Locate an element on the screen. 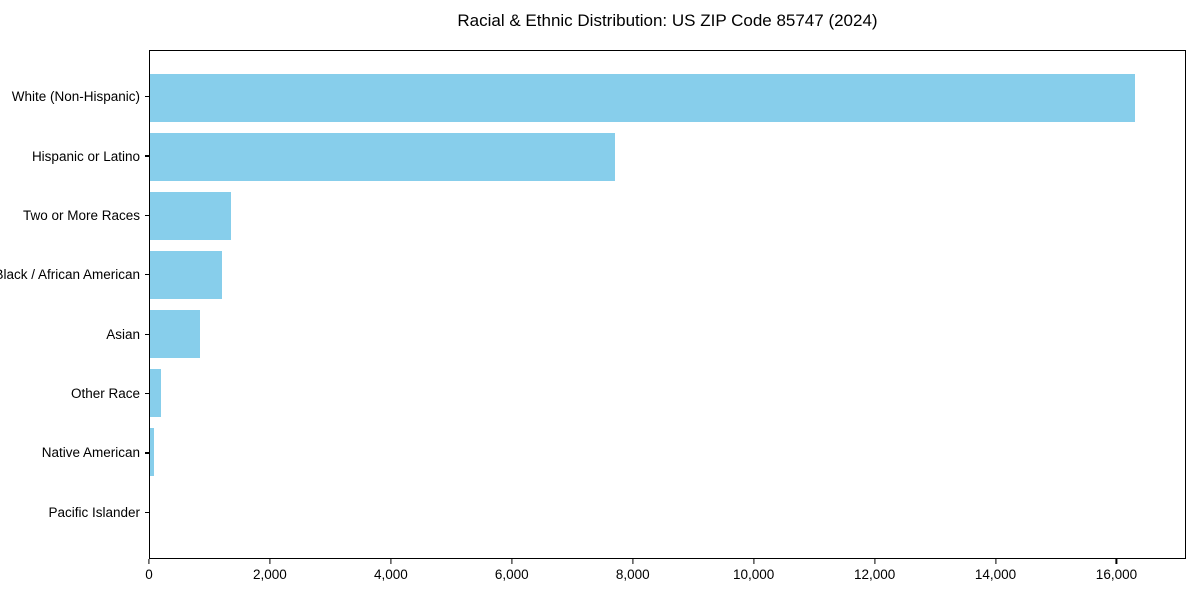  bar-row-two-or-more-races is located at coordinates (667, 215).